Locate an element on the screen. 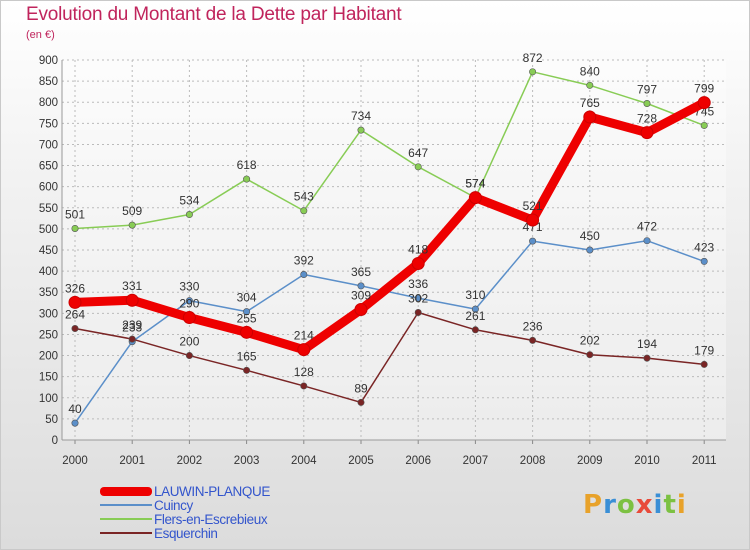  y-tick-label-500: 500 is located at coordinates (48, 230).